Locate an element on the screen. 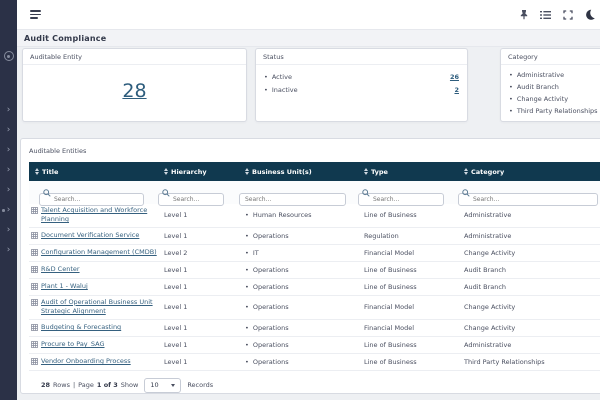 This screenshot has height=400, width=600. chevron-down-icon is located at coordinates (173, 385).